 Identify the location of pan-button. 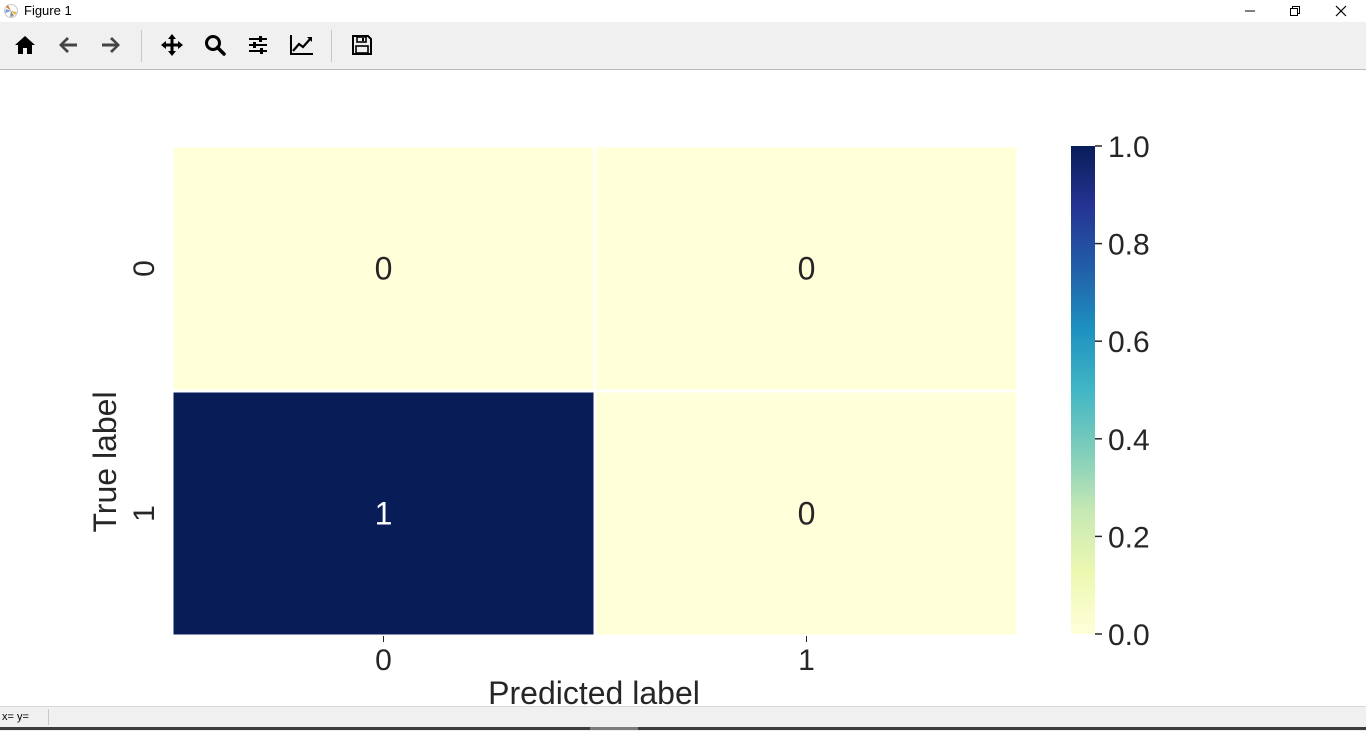
(172, 45).